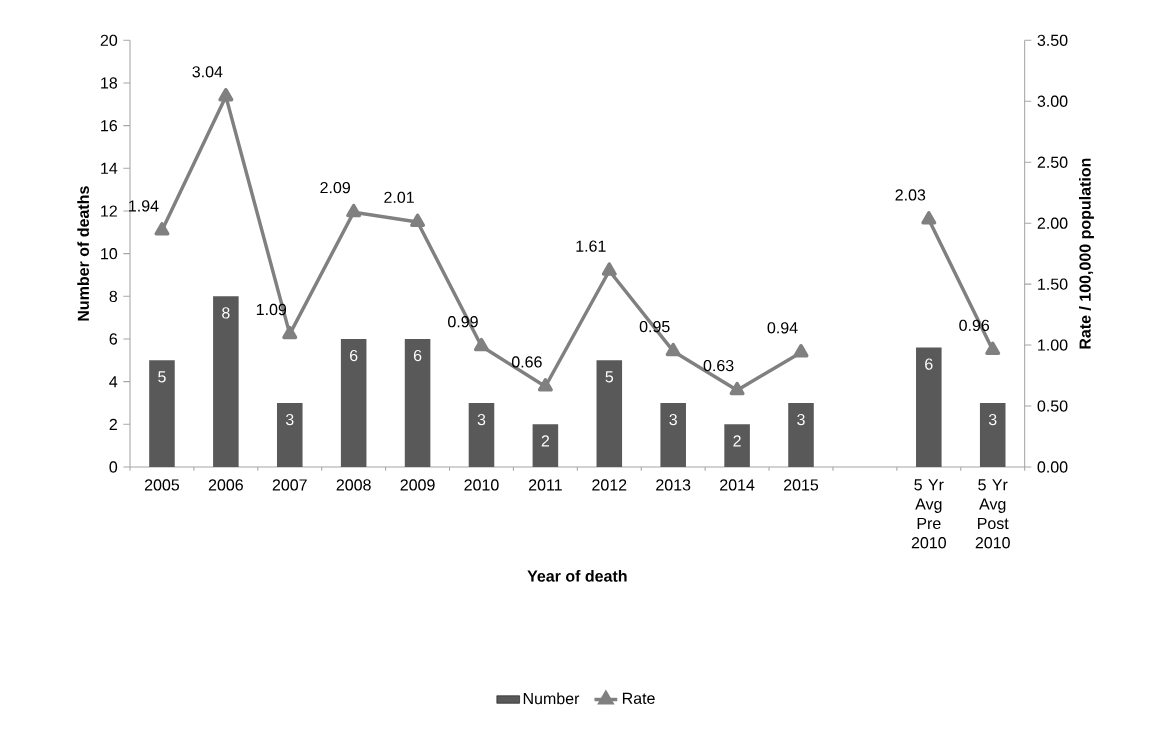 This screenshot has width=1150, height=745. Describe the element at coordinates (1052, 467) in the screenshot. I see `y2-tick-label: 0.00` at that location.